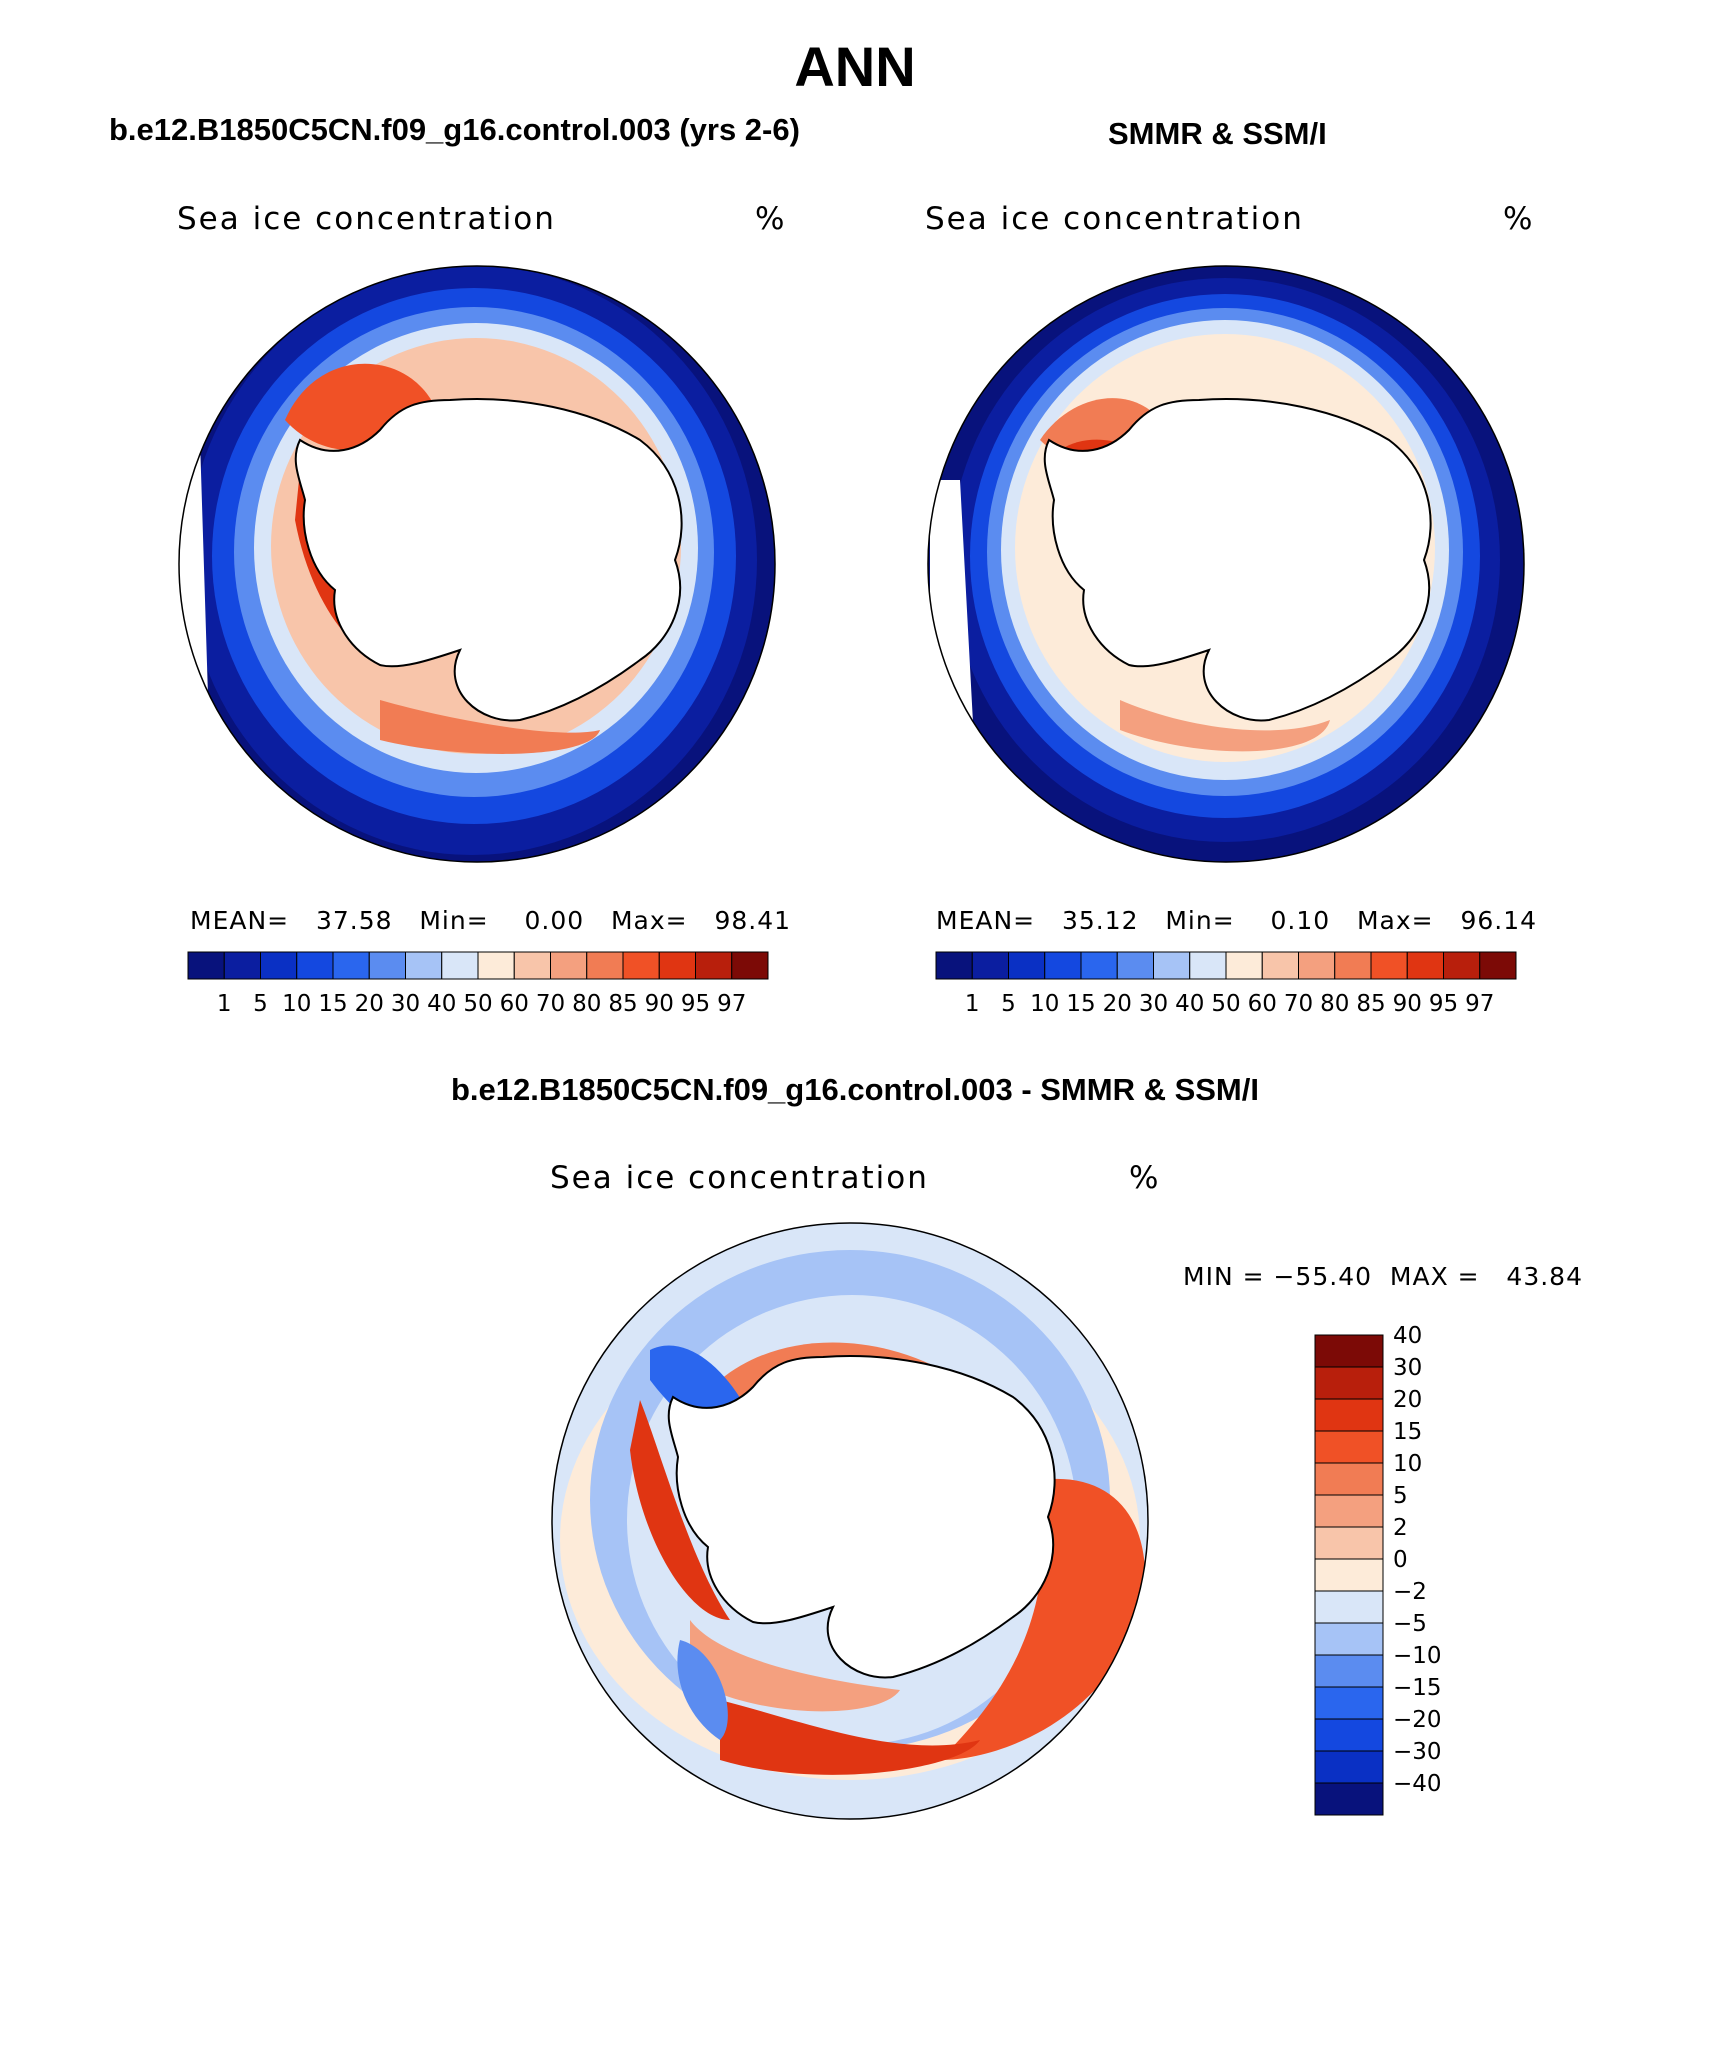 The image size is (1710, 2061). I want to click on obs-colorbar-tick-label: 5, so click(1008, 1004).